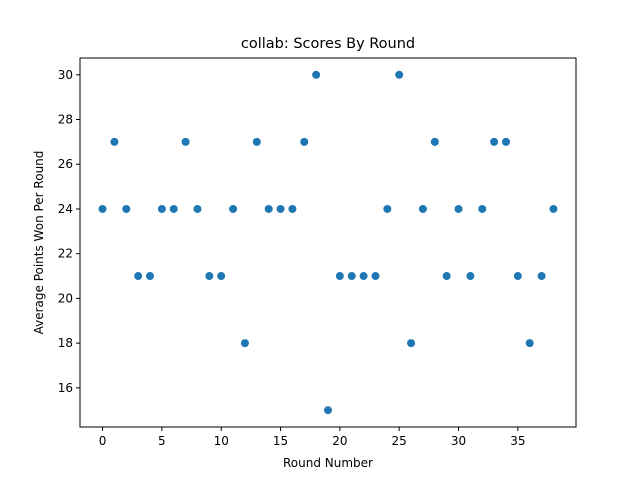 The image size is (640, 480). I want to click on x-axis: 0 5 10 15 20 25 30 35, so click(312, 437).